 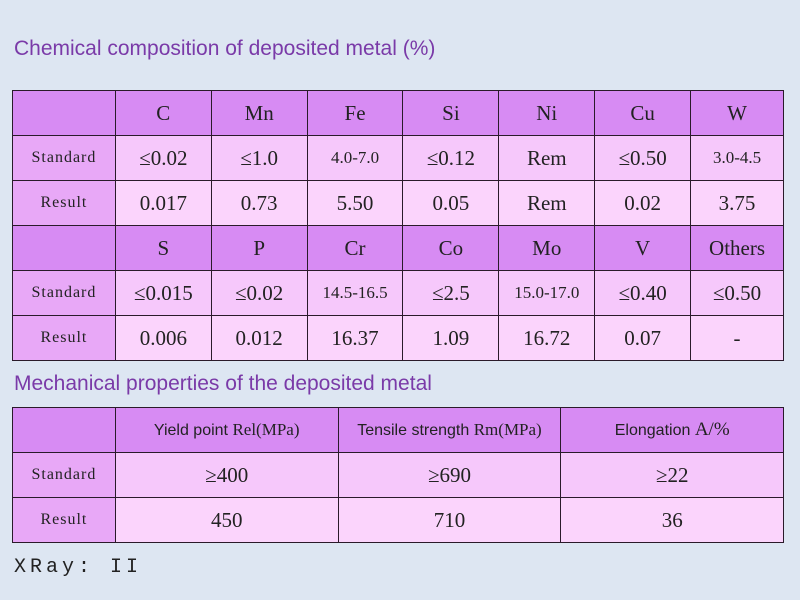 What do you see at coordinates (547, 338) in the screenshot?
I see `result-value-cell: 16.72` at bounding box center [547, 338].